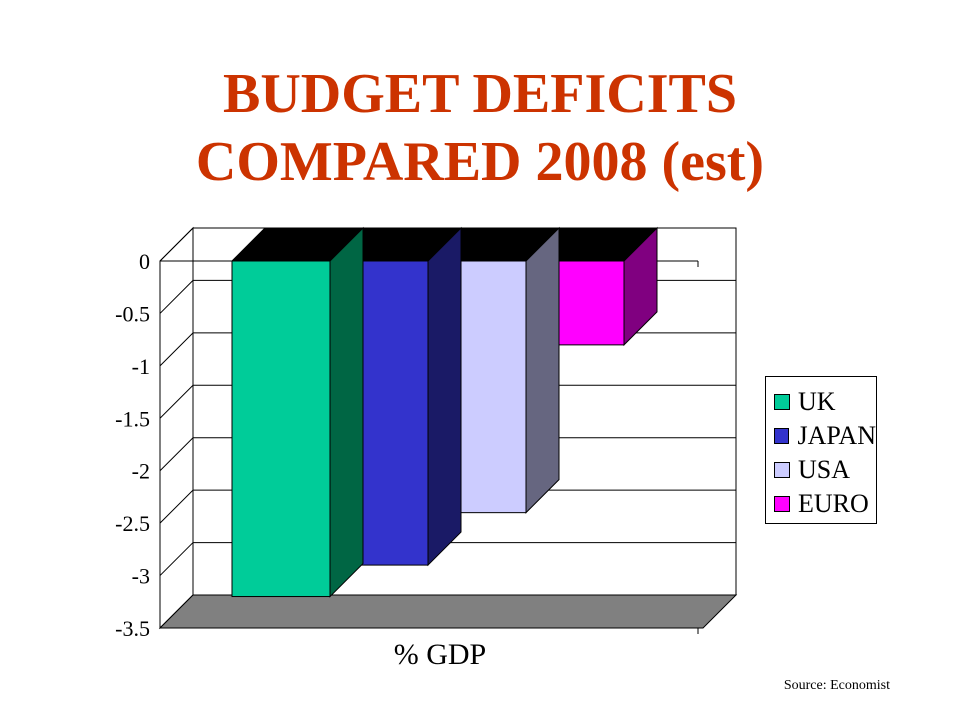  What do you see at coordinates (132, 628) in the screenshot?
I see `y-tick-label: -3.5` at bounding box center [132, 628].